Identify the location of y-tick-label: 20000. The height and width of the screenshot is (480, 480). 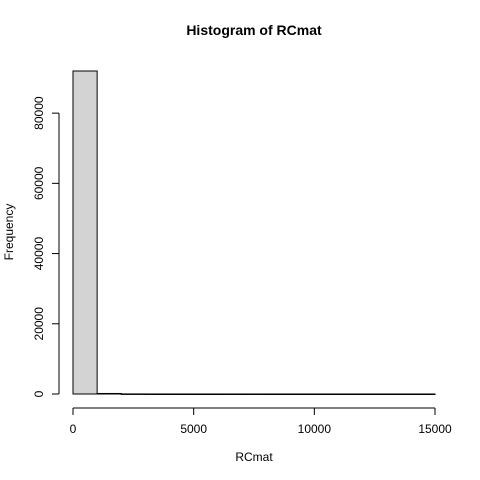
(39, 324).